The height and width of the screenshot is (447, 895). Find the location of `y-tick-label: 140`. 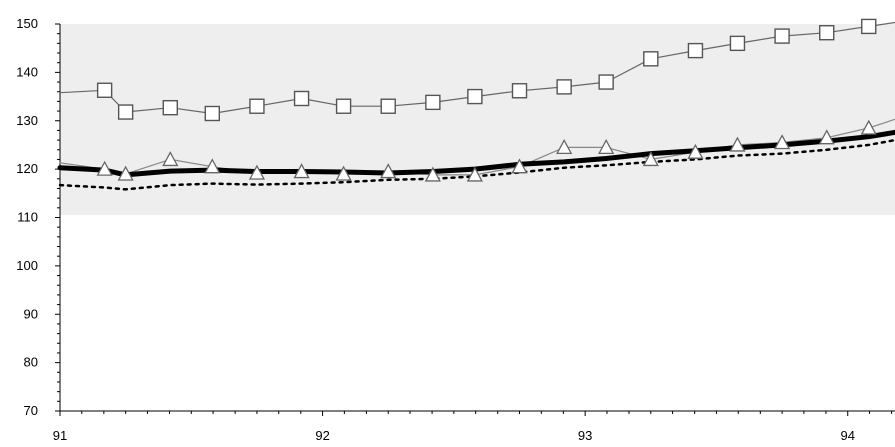

y-tick-label: 140 is located at coordinates (27, 71).